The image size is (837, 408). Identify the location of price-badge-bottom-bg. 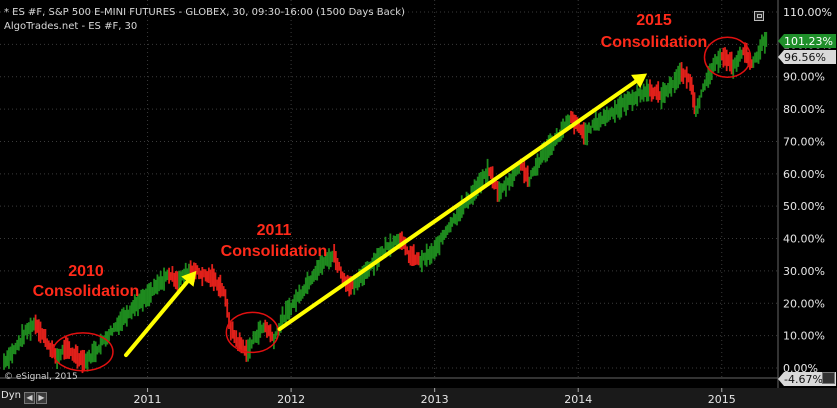
(807, 379).